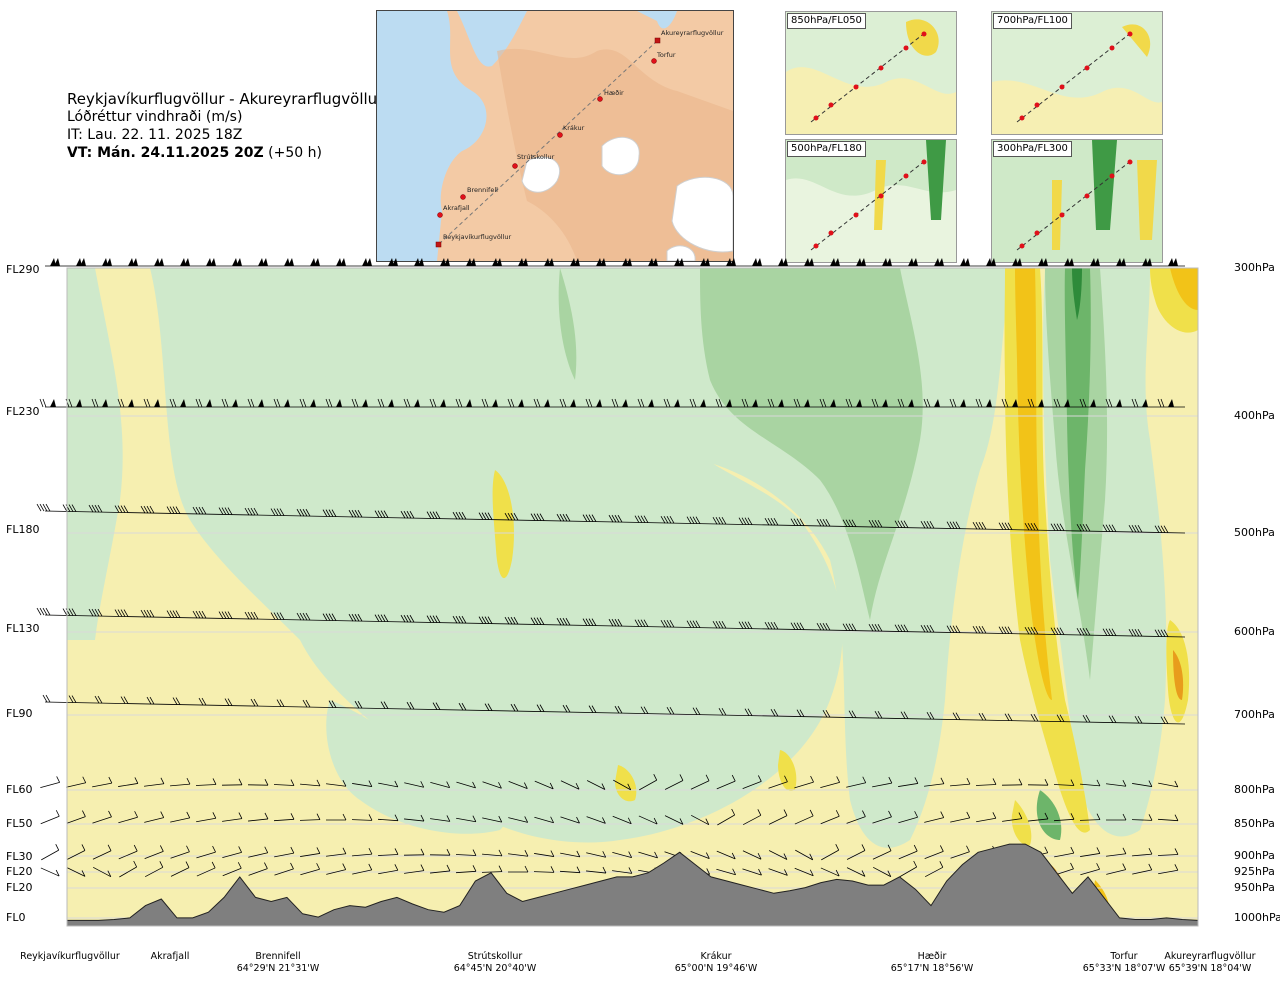 The width and height of the screenshot is (1280, 981). I want to click on thumbnail-300hpa: 300hPa/FL300, so click(1077, 201).